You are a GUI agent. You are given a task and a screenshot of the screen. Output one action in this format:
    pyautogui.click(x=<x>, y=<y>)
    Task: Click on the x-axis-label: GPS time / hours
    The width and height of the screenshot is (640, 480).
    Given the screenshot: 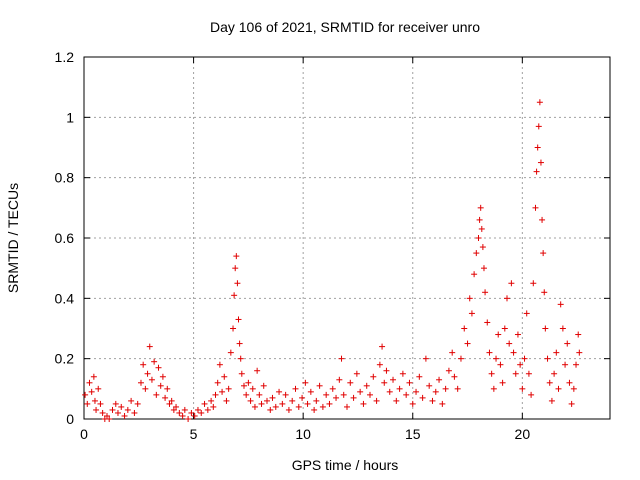 What is the action you would take?
    pyautogui.click(x=345, y=465)
    